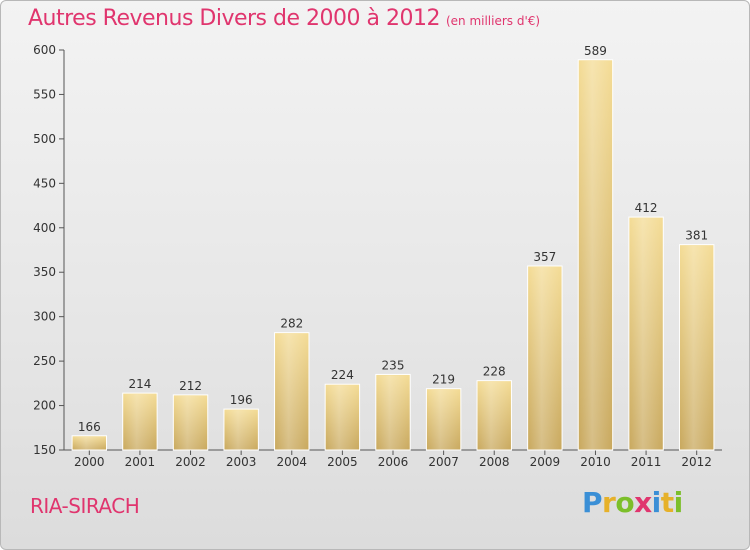 Image resolution: width=750 pixels, height=550 pixels. Describe the element at coordinates (646, 208) in the screenshot. I see `bar-value-label: 412` at that location.